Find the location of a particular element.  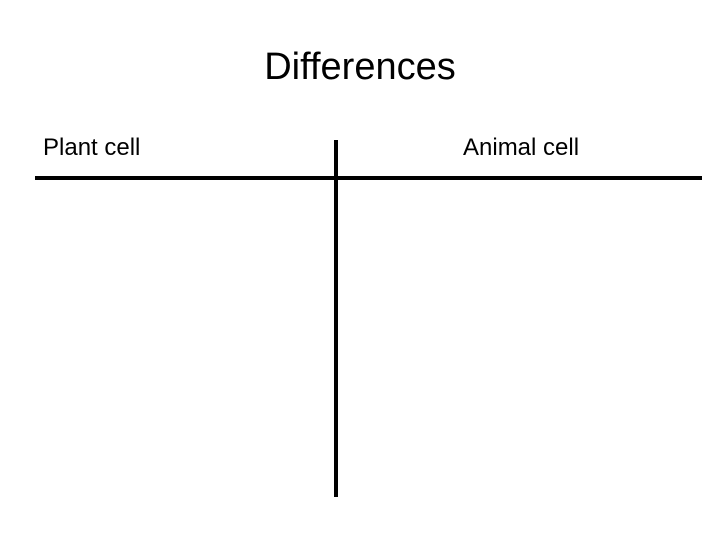

column-header-animal-cell: Animal cell is located at coordinates (521, 147).